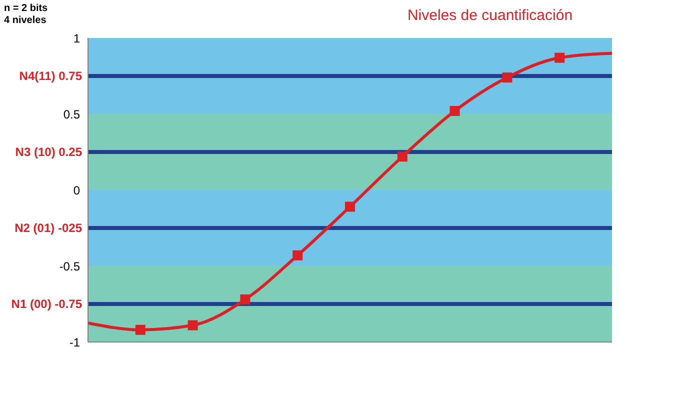 The image size is (676, 394). I want to click on y-tick-label: -0.5, so click(69, 266).